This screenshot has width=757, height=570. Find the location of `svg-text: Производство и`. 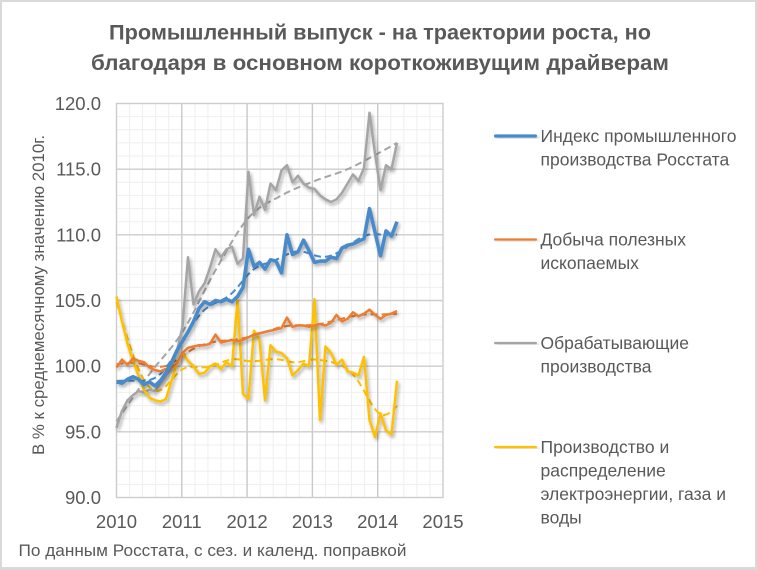

svg-text: Производство и is located at coordinates (605, 447).